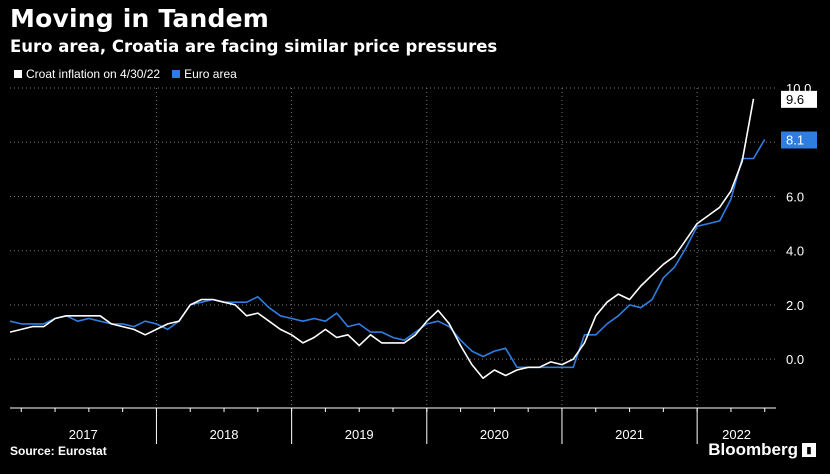 The width and height of the screenshot is (830, 474). What do you see at coordinates (359, 434) in the screenshot?
I see `x-tick-label: 2019` at bounding box center [359, 434].